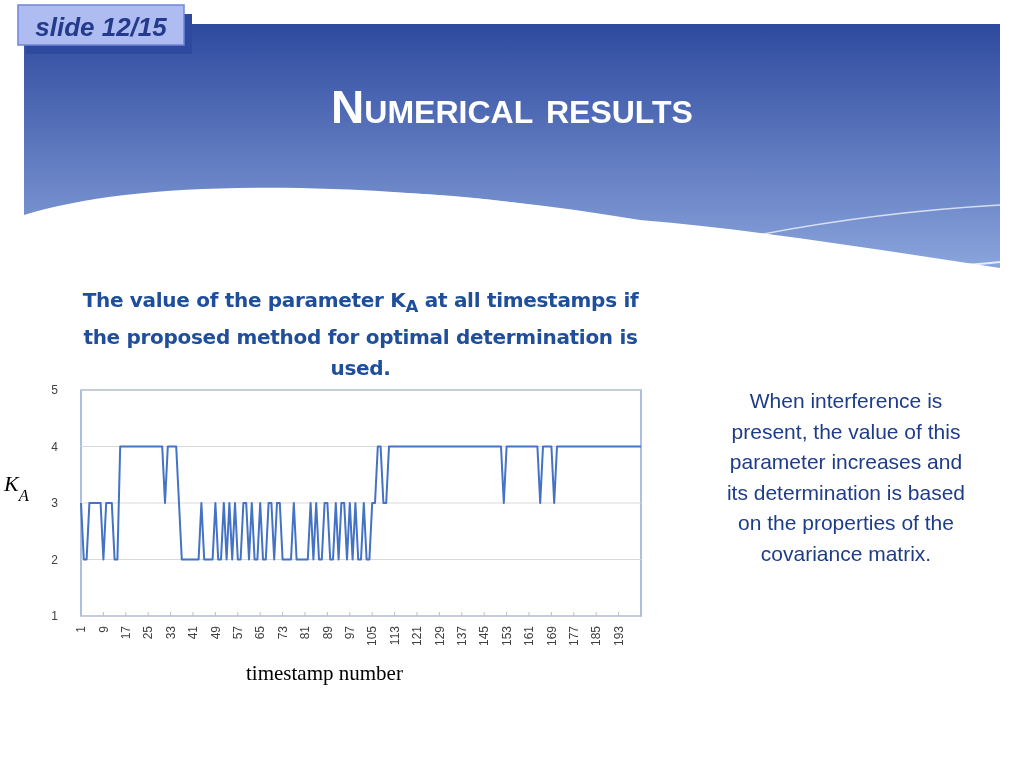 Image resolution: width=1024 pixels, height=767 pixels. What do you see at coordinates (439, 636) in the screenshot?
I see `x-tick-label: 129` at bounding box center [439, 636].